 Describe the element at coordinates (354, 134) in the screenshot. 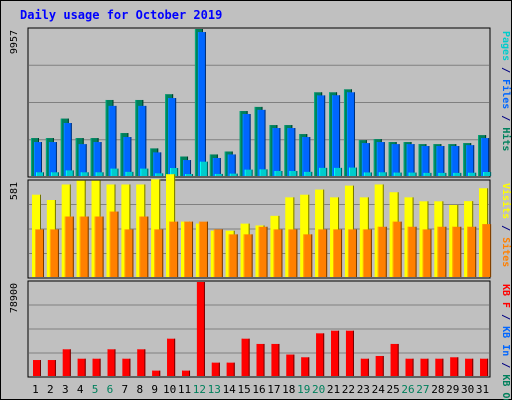

I see `bar-files-22-shade` at that location.